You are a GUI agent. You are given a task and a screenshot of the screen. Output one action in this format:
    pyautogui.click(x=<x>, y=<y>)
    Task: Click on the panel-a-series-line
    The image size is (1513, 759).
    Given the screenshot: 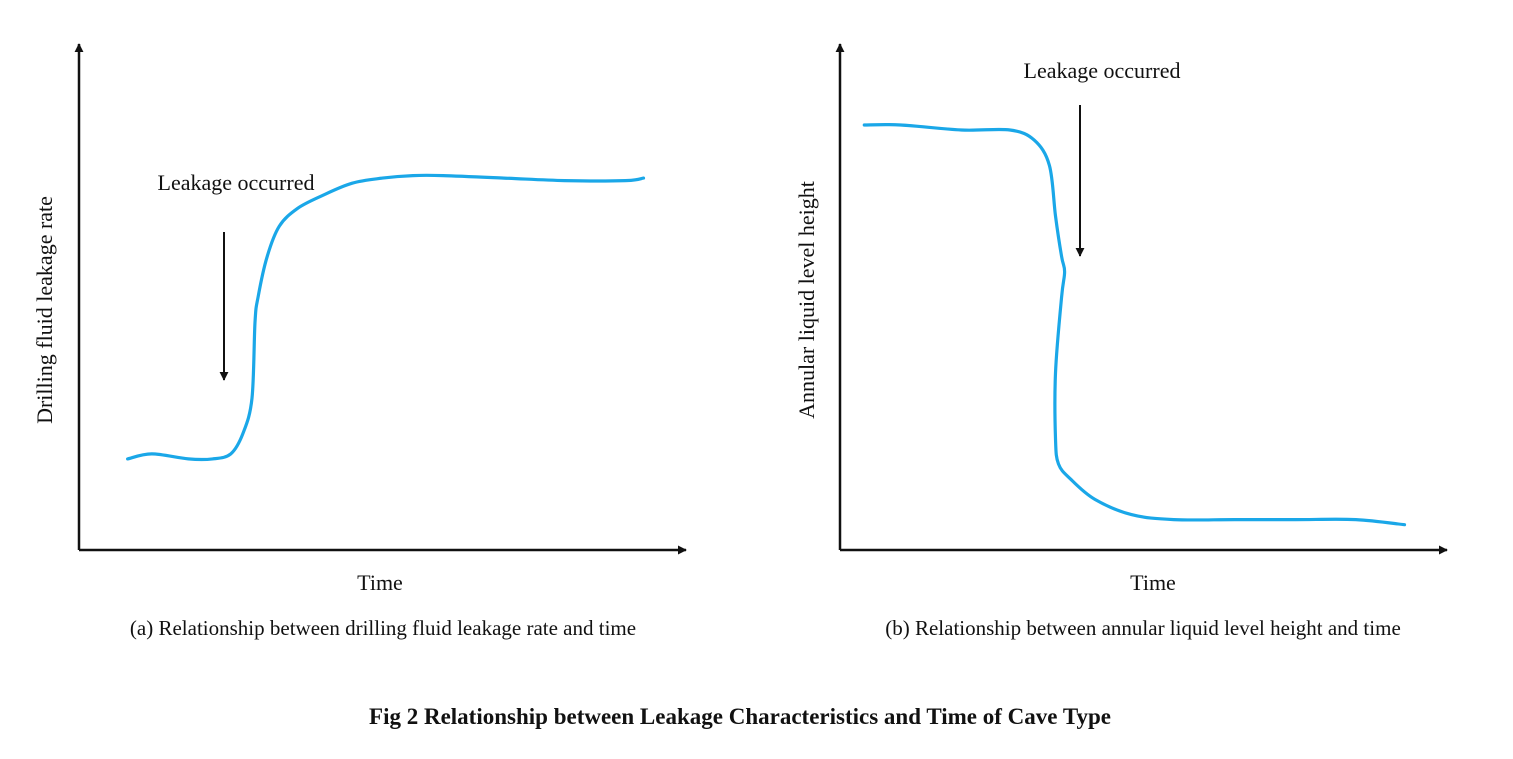 What is the action you would take?
    pyautogui.click(x=386, y=317)
    